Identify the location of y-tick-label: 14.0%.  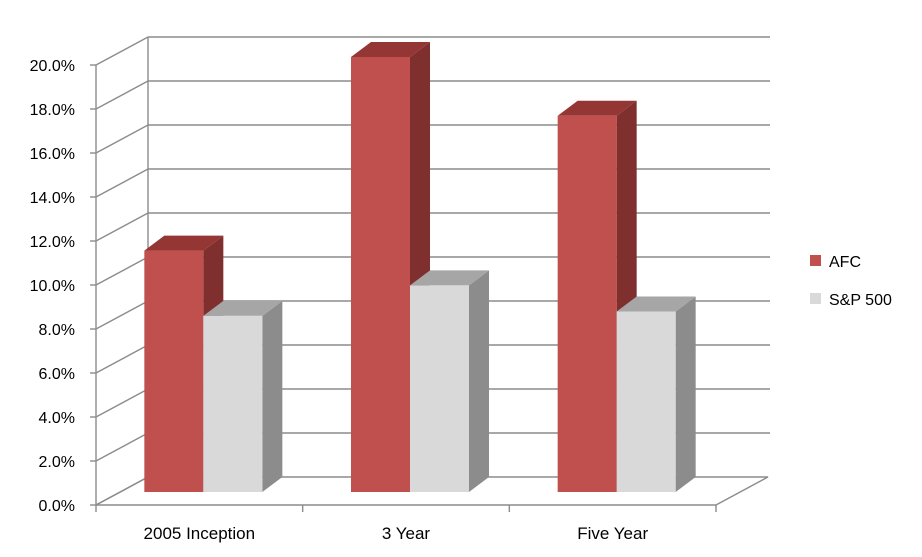
(52, 198).